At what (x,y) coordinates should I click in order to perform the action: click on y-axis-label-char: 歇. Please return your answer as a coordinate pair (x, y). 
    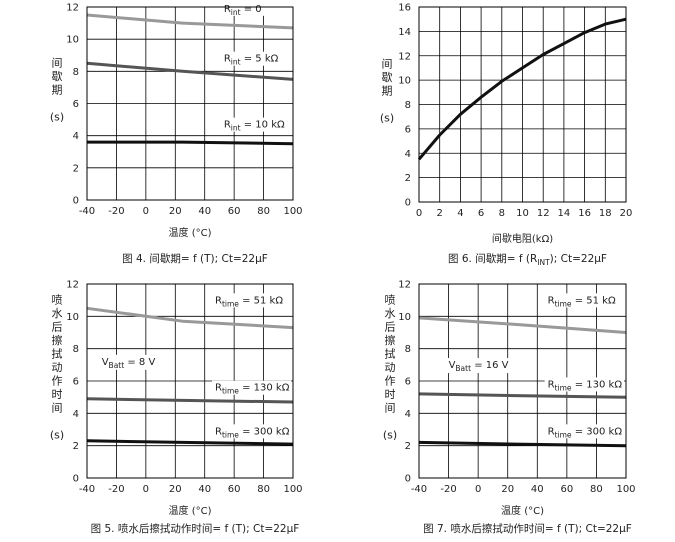
    Looking at the image, I should click on (57, 76).